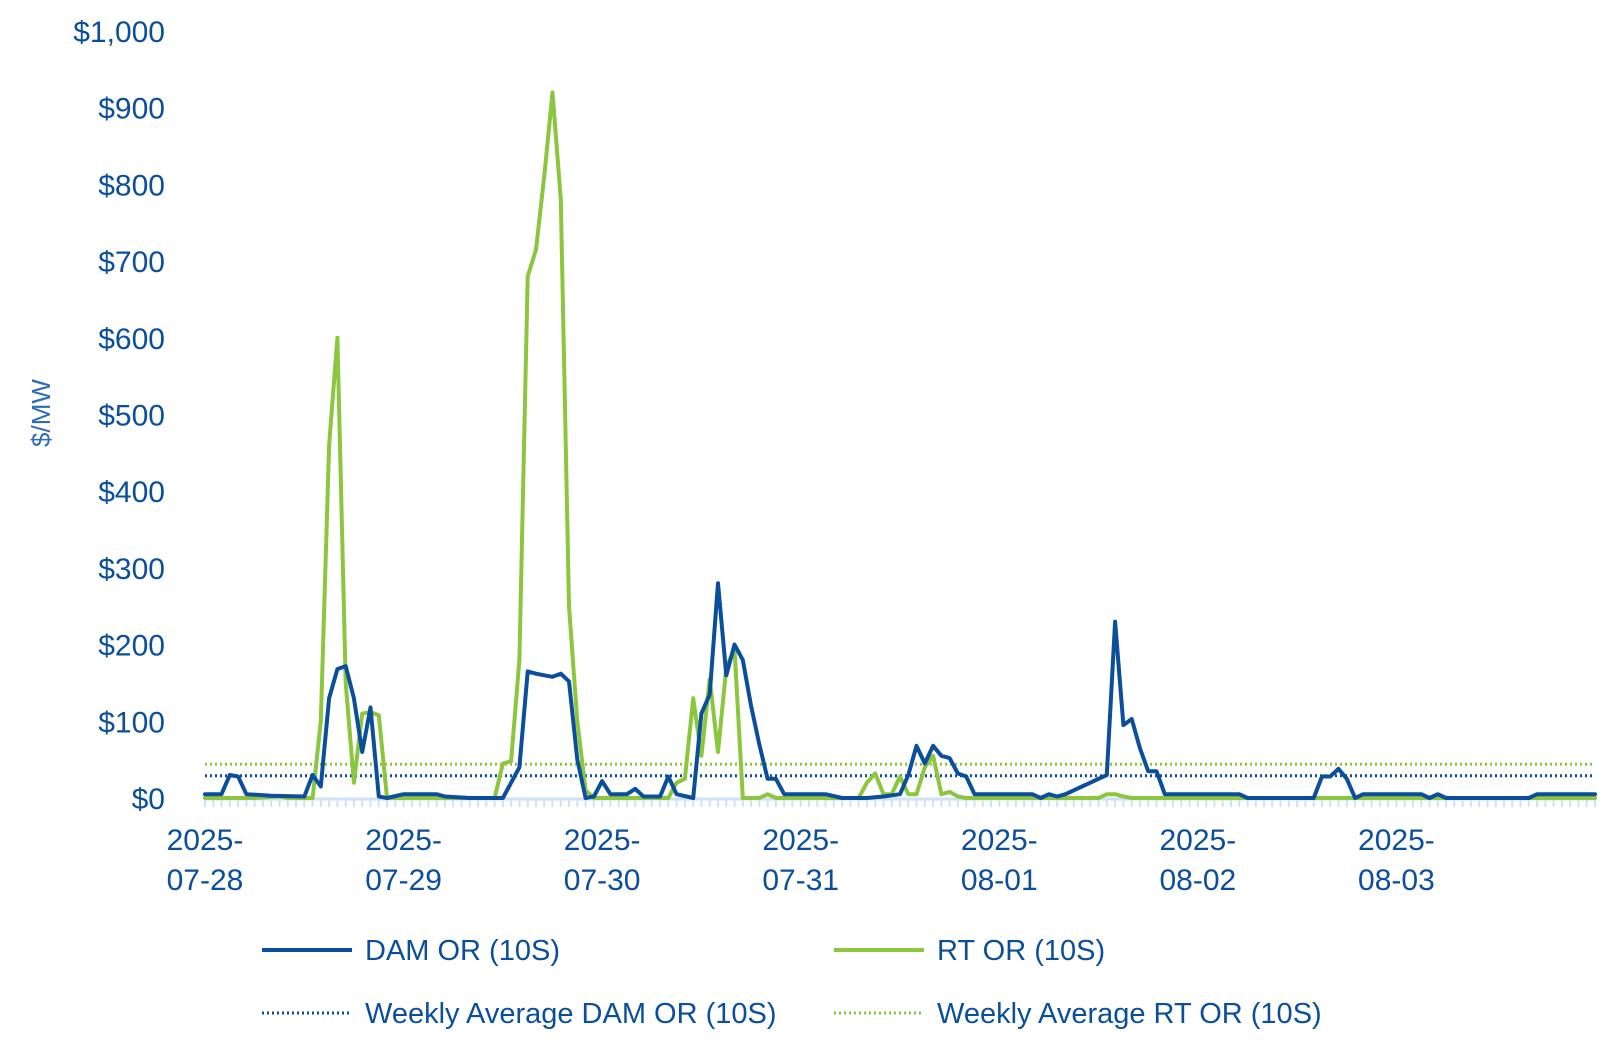 This screenshot has height=1057, width=1612. Describe the element at coordinates (131, 416) in the screenshot. I see `y-tick-label: $500` at that location.